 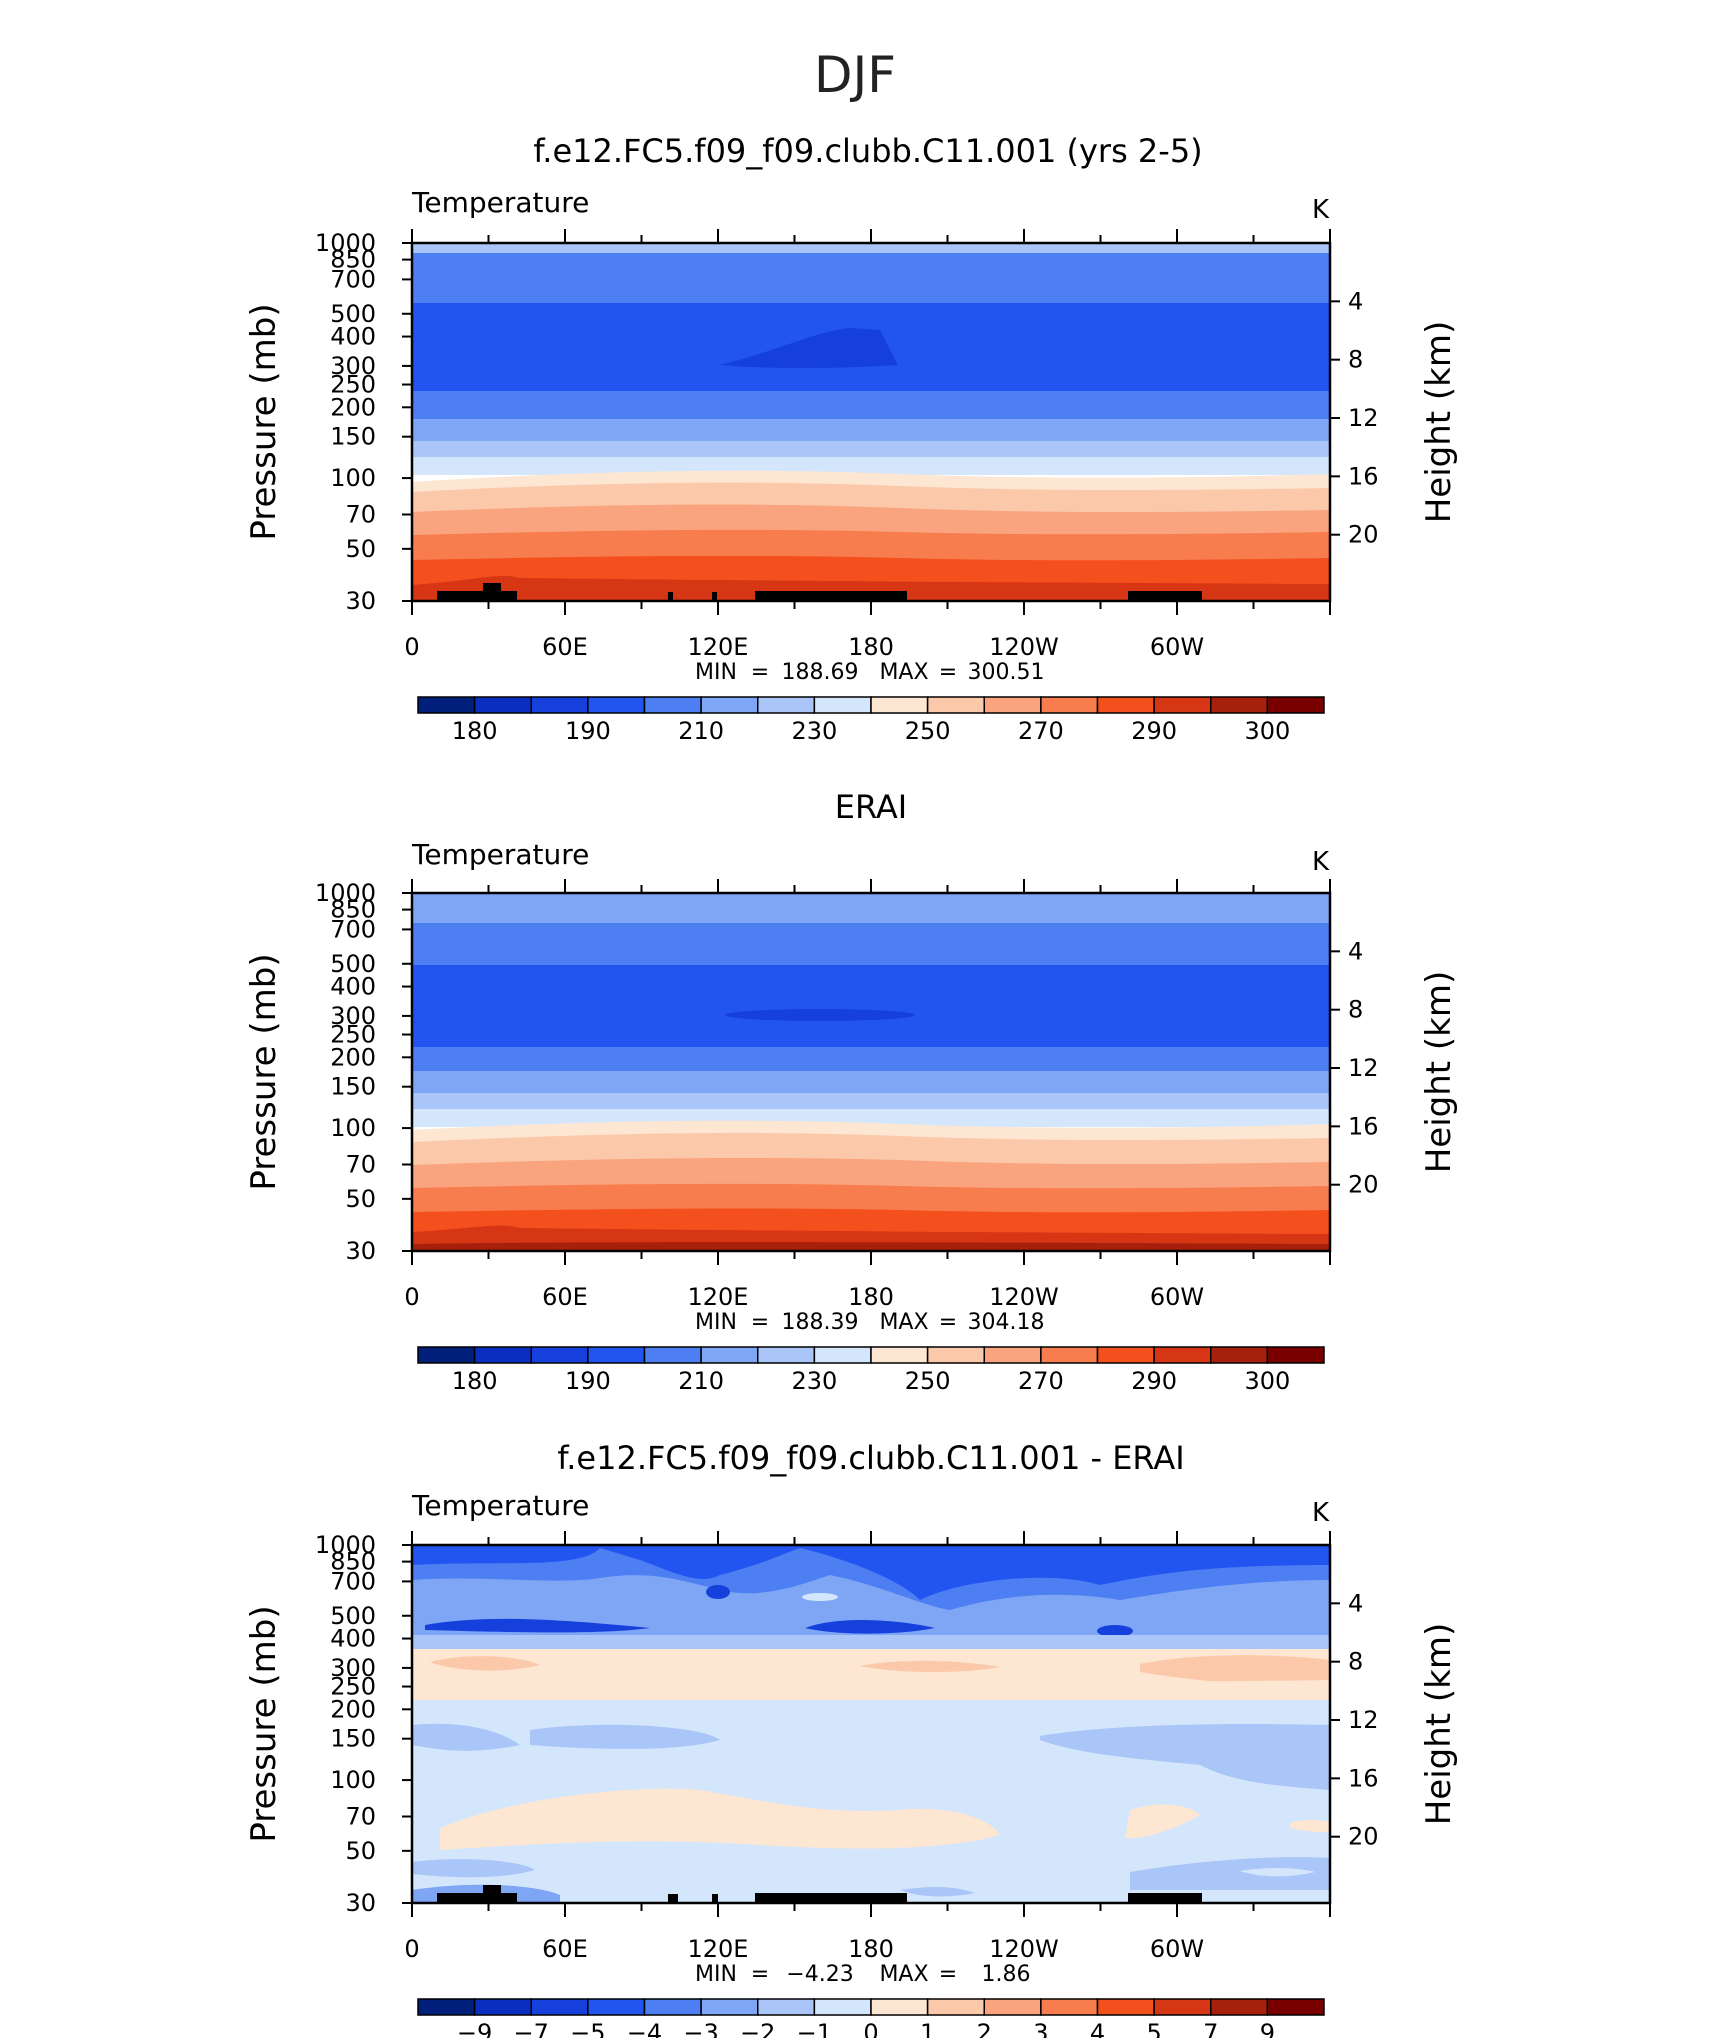 What do you see at coordinates (360, 1164) in the screenshot?
I see `pressure-tick-label: 70` at bounding box center [360, 1164].